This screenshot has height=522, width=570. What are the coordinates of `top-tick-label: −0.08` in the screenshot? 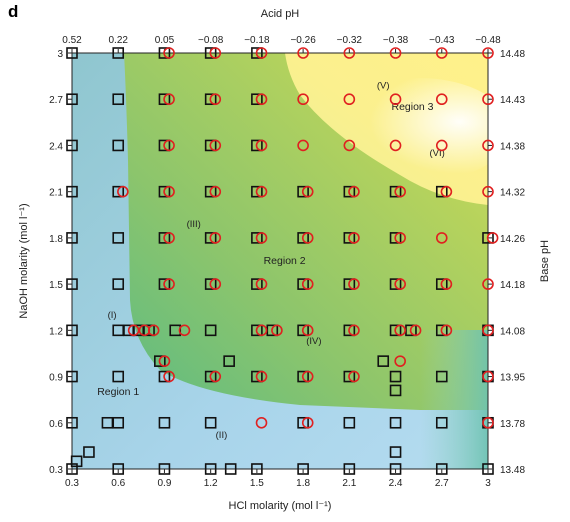 It's located at (211, 40).